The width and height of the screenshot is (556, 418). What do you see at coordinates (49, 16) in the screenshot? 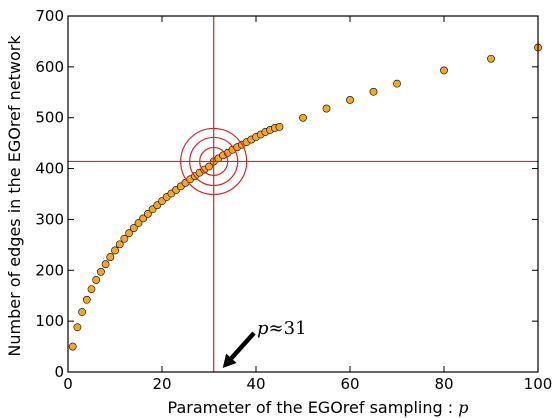
I see `y-tick-label: 700` at bounding box center [49, 16].